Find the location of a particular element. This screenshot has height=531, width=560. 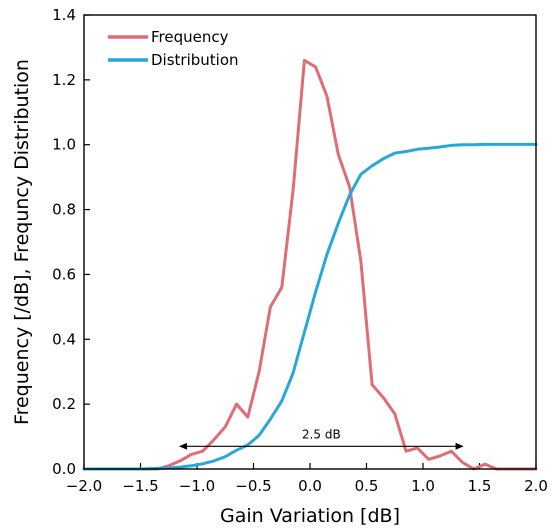

y-tick-label-1-4: 1.4 is located at coordinates (64, 15).